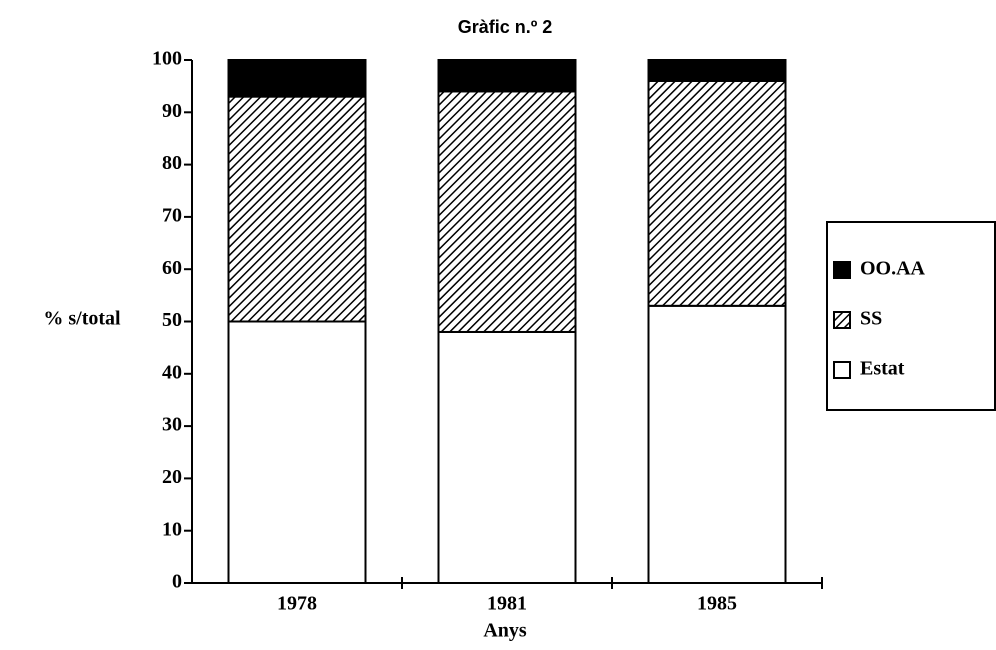 The height and width of the screenshot is (650, 996). Describe the element at coordinates (505, 631) in the screenshot. I see `x-axis-label: Anys` at that location.